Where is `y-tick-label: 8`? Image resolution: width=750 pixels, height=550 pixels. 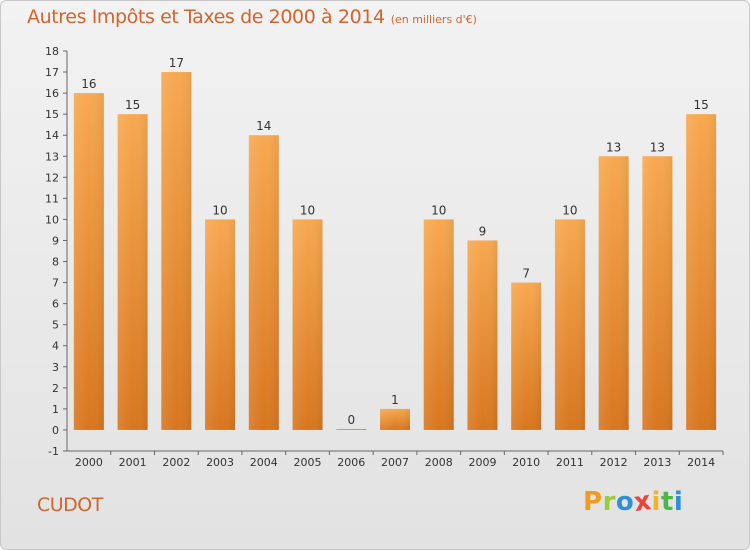 y-tick-label: 8 is located at coordinates (55, 262).